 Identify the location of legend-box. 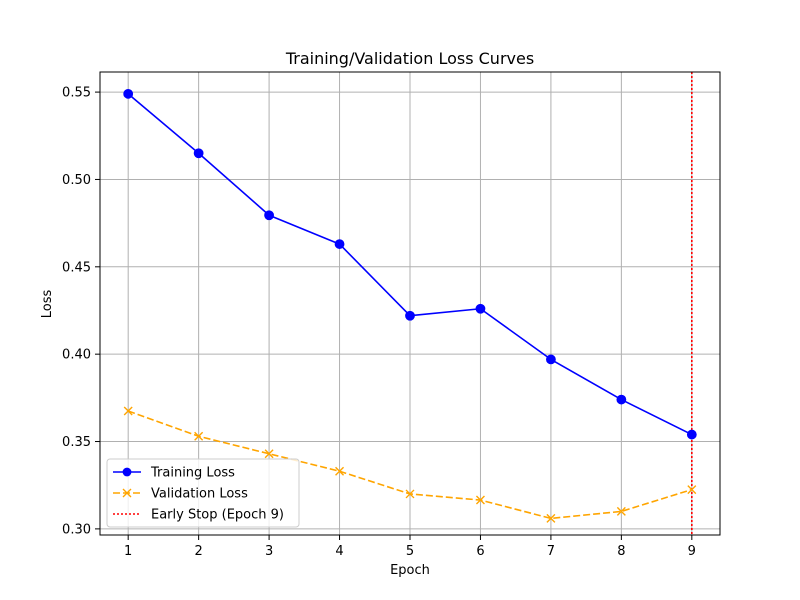
(203, 493).